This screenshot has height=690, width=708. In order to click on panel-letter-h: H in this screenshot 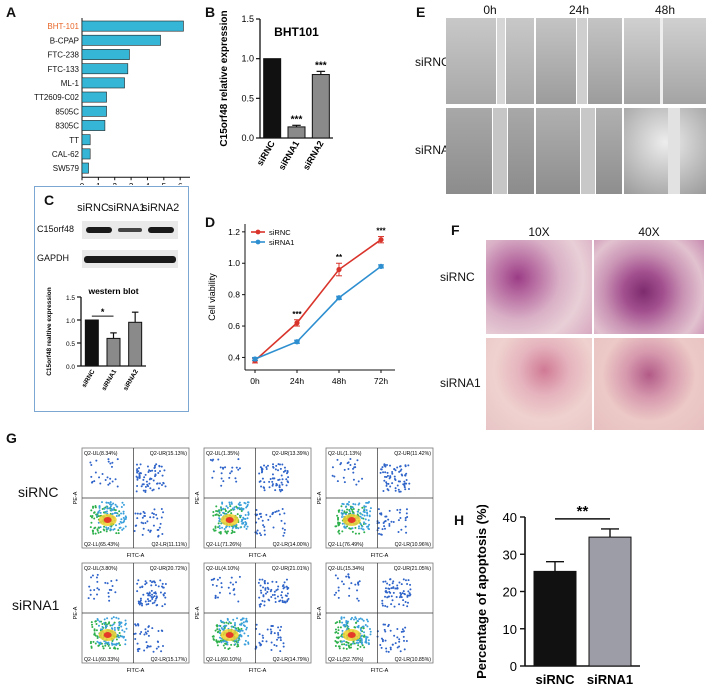, I will do `click(459, 520)`.